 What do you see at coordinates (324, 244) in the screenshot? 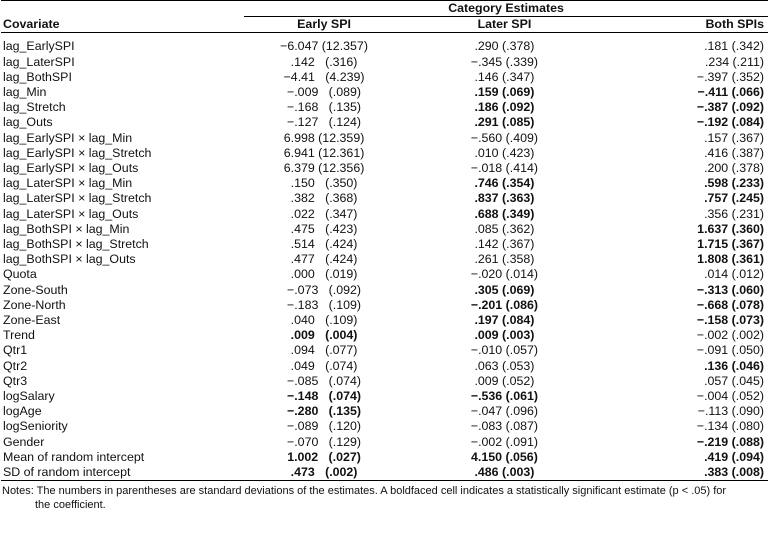
I see `early-spi-cell: .514 (.424)` at bounding box center [324, 244].